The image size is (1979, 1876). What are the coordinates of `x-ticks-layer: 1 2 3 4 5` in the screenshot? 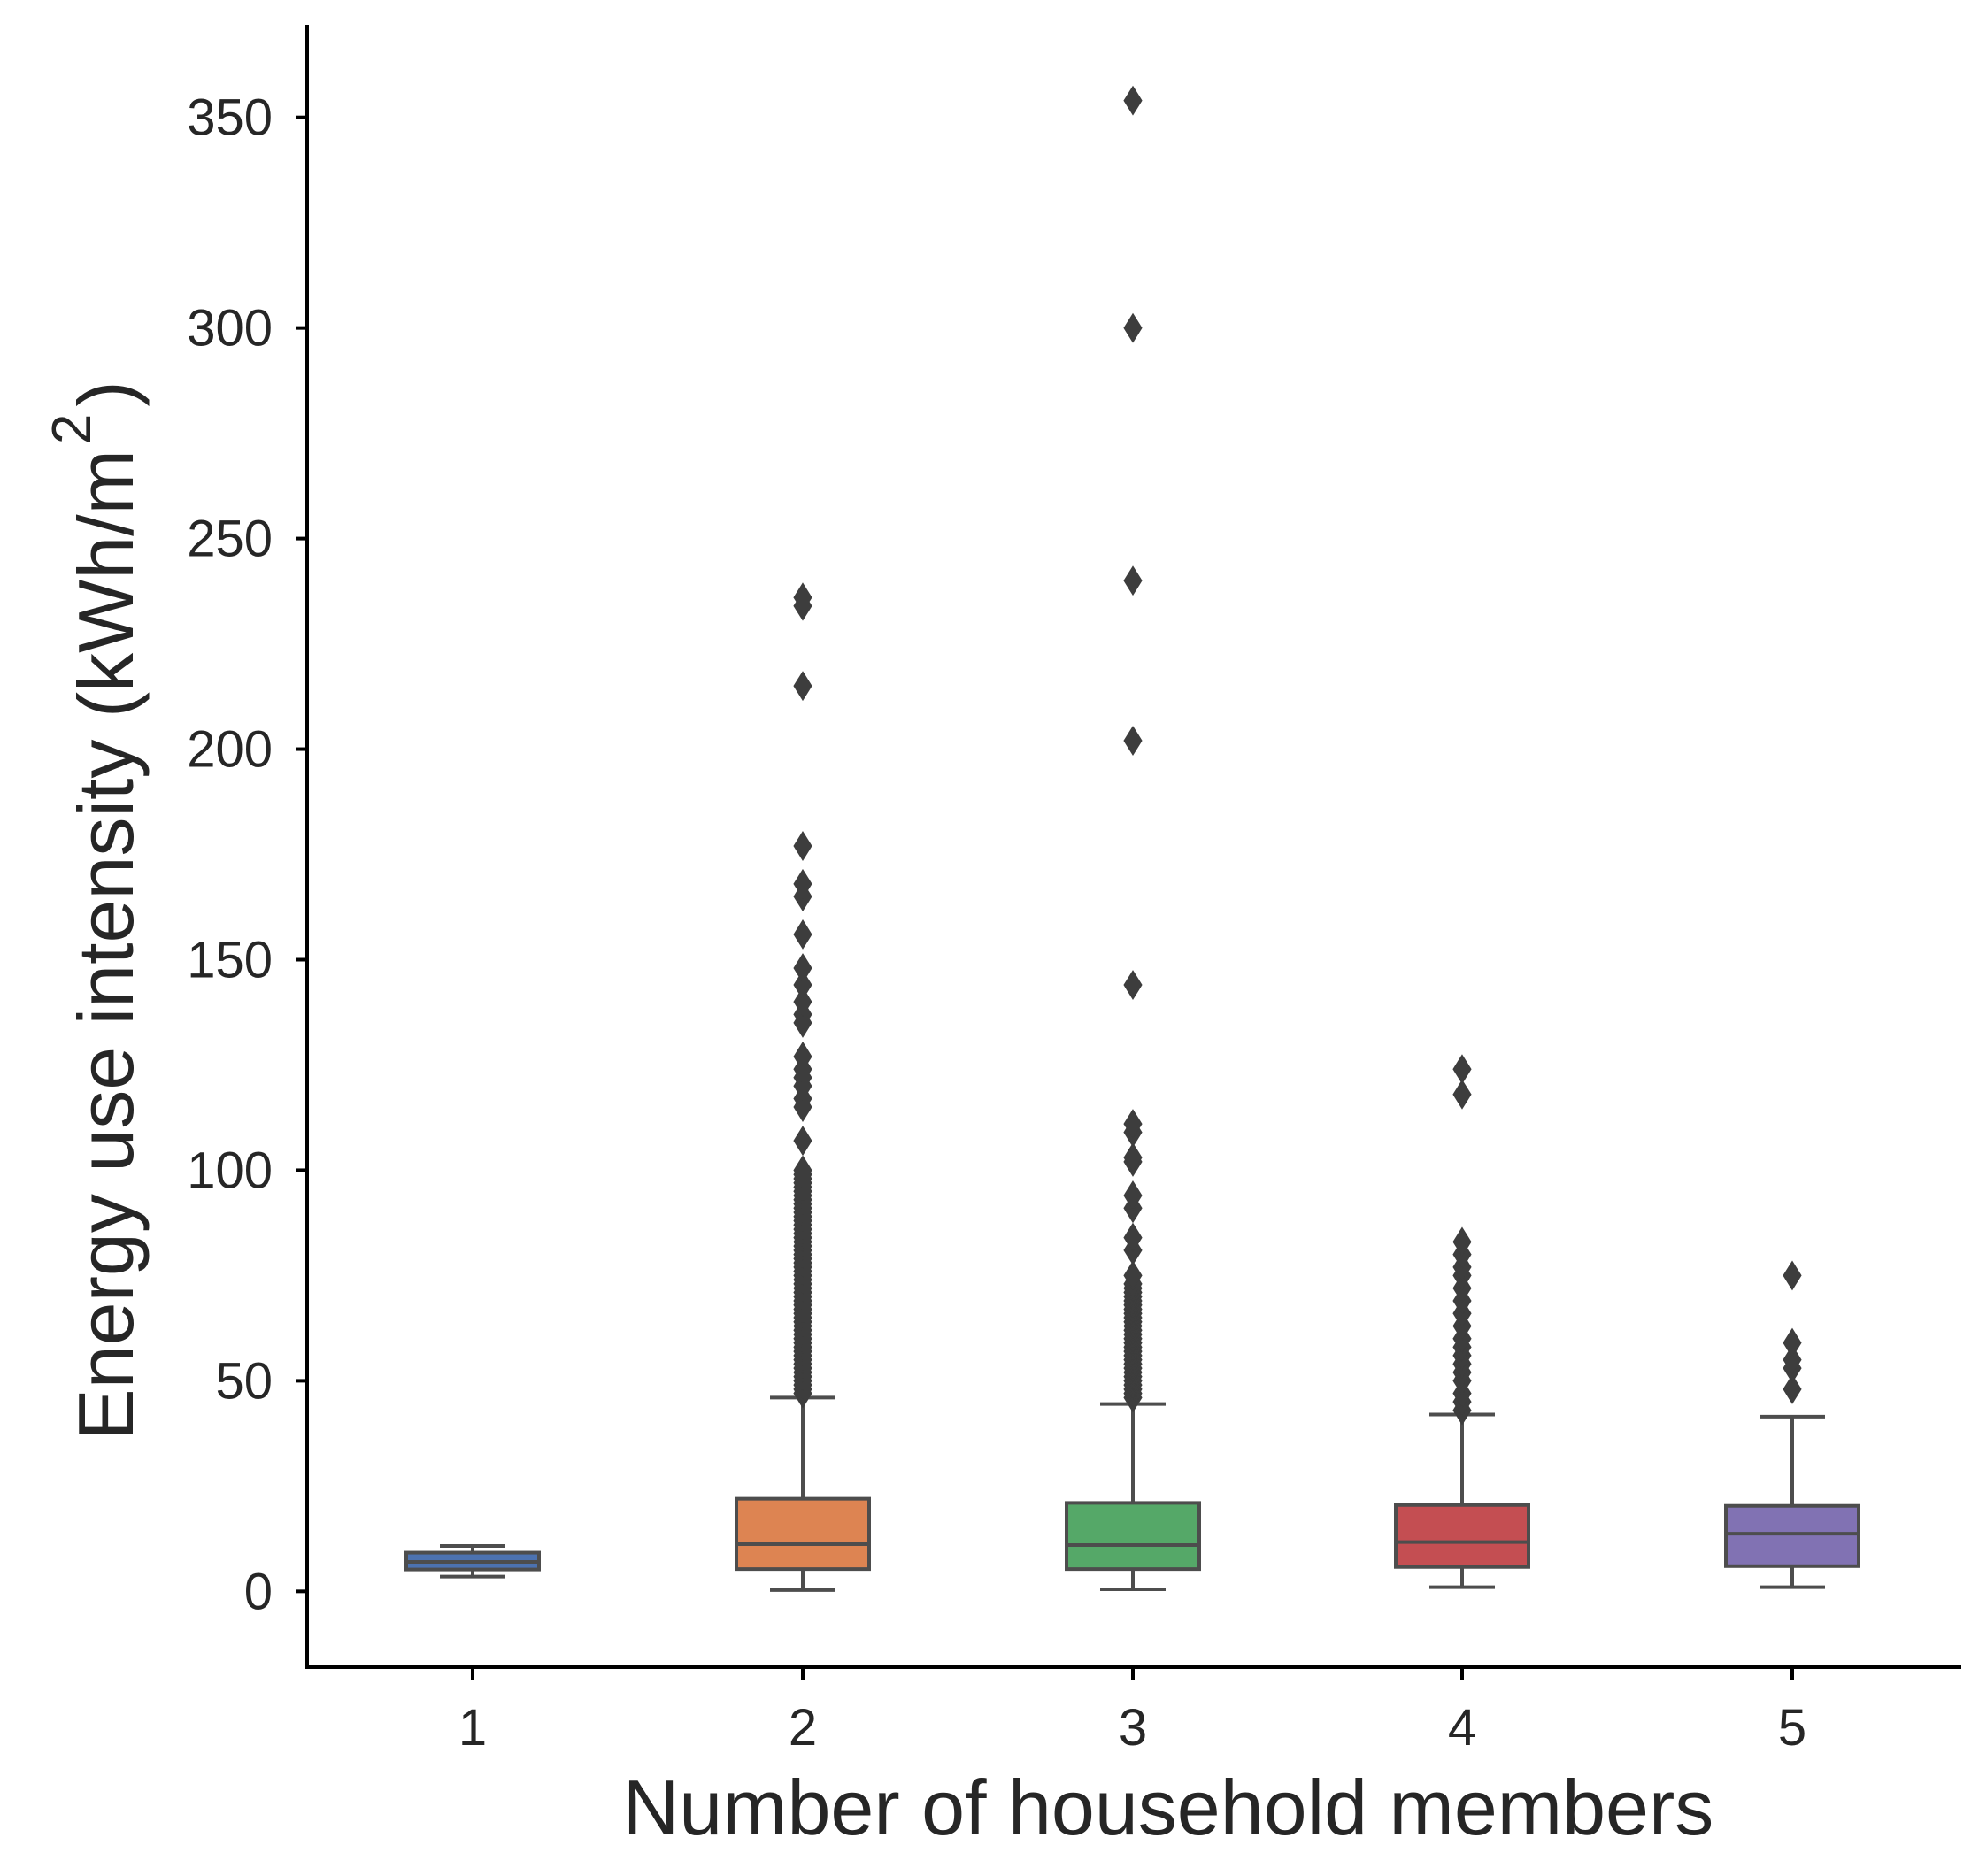 It's located at (1132, 1712).